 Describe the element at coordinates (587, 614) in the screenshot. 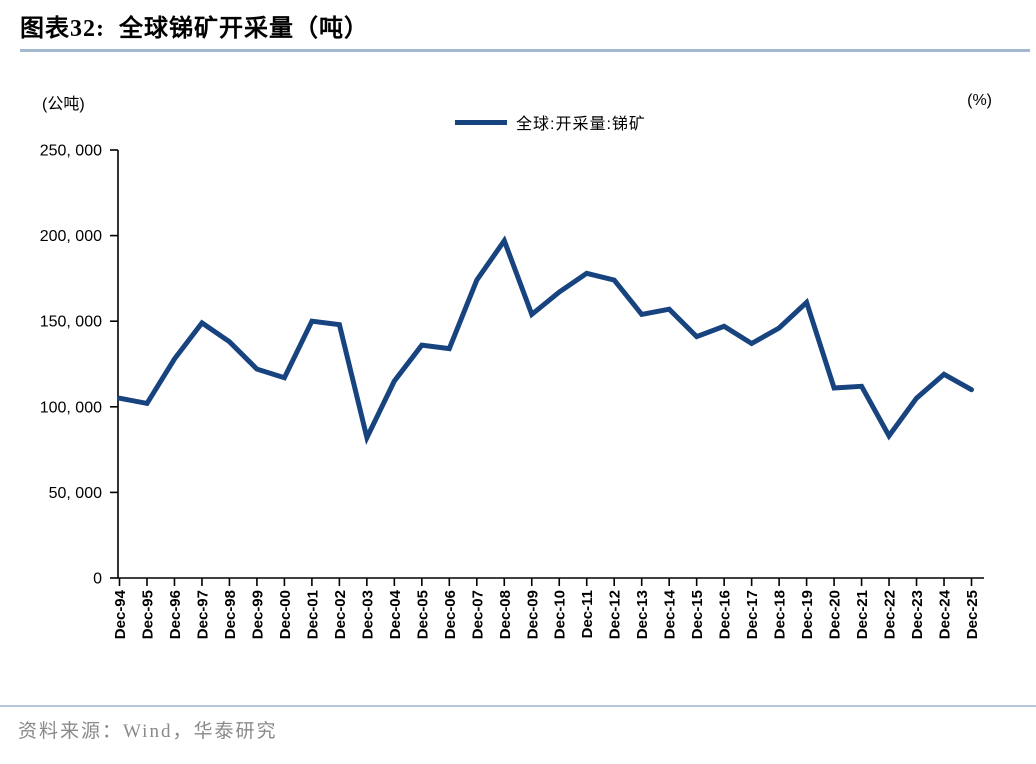

I see `x-tick-label: Dec-11` at that location.